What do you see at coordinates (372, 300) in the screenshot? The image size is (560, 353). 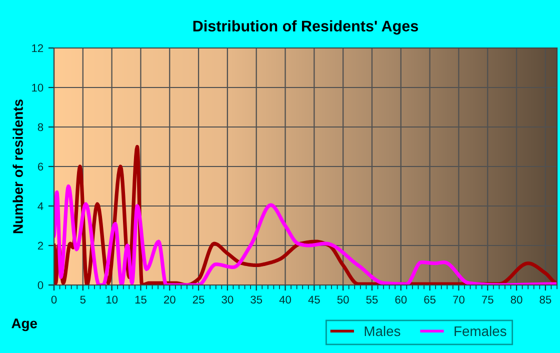 I see `x-tick-label: 55` at bounding box center [372, 300].